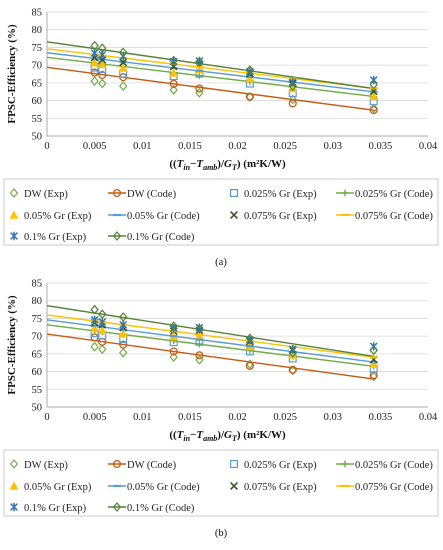 The image size is (443, 550). What do you see at coordinates (58, 216) in the screenshot?
I see `legend-label: 0.05% Gr (Exp)` at bounding box center [58, 216].